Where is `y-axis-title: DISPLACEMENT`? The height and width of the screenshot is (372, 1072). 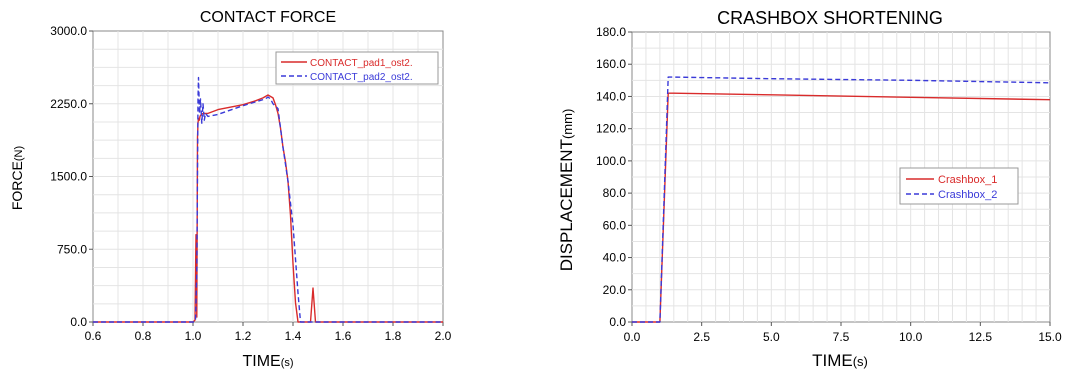
y-axis-title: DISPLACEMENT is located at coordinates (566, 205).